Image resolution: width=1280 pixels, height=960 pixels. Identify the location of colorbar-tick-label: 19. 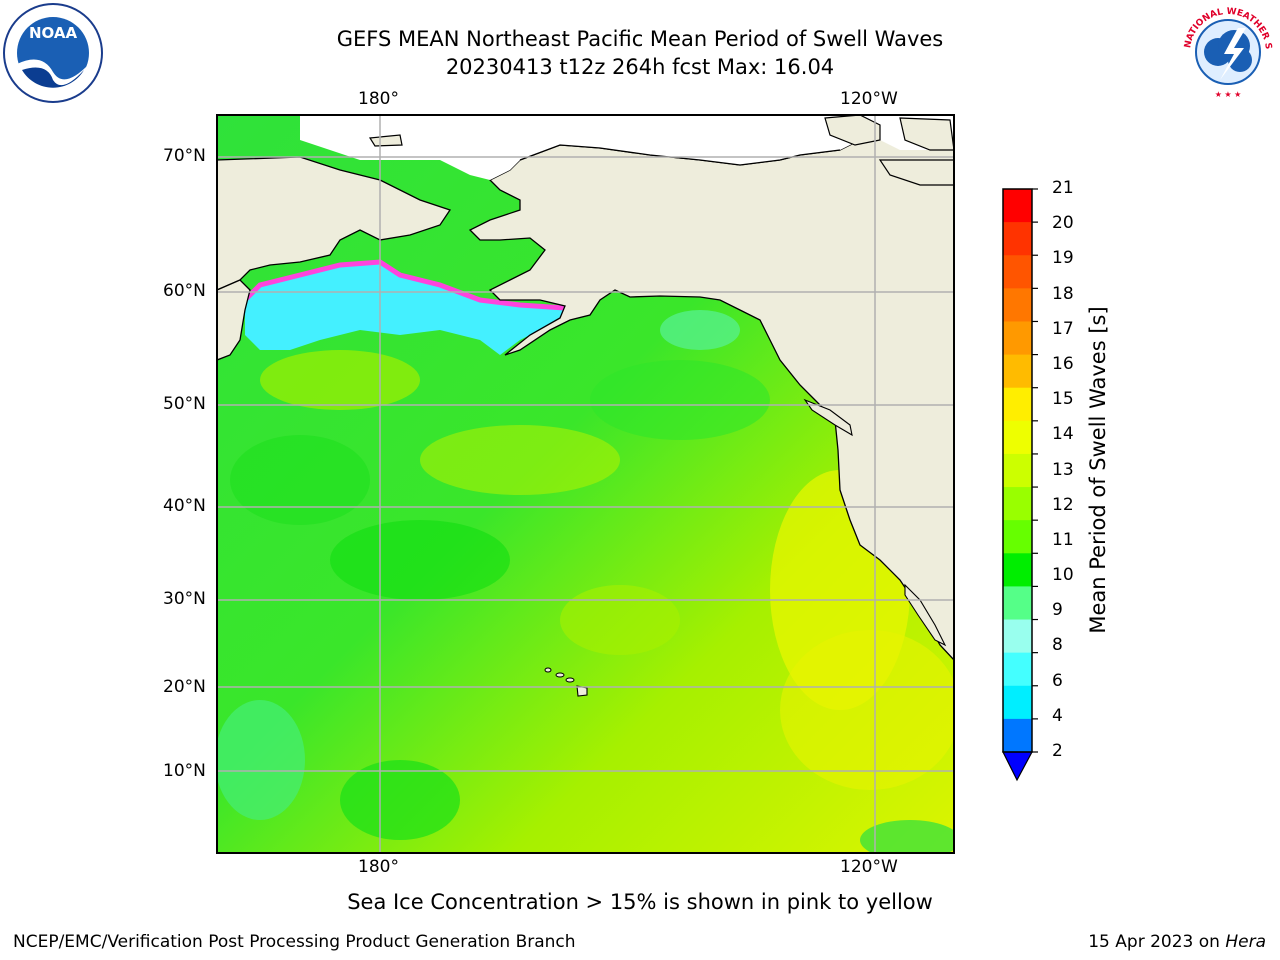
(1063, 258).